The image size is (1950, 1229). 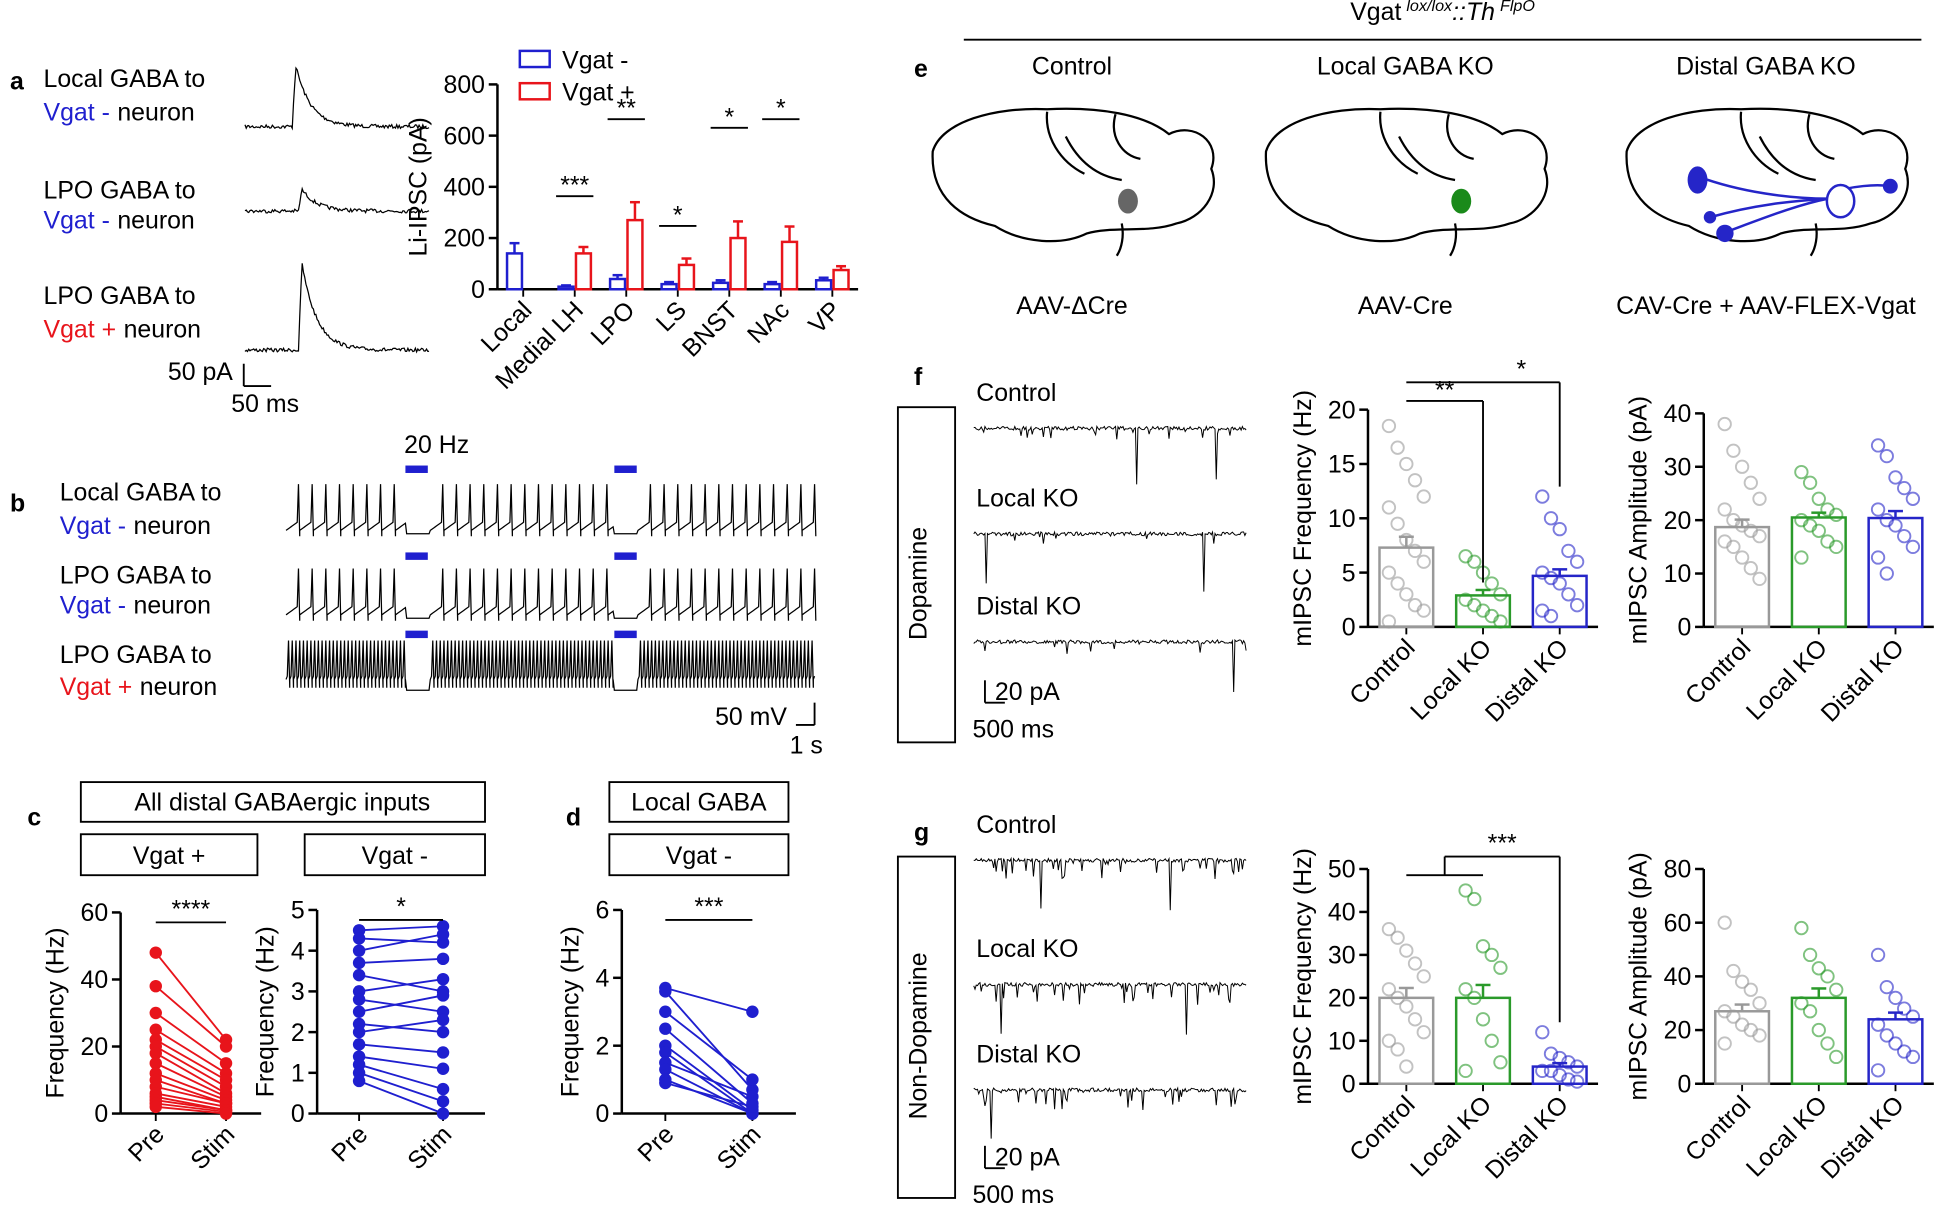 I want to click on x-tick-label: BNST, so click(x=710, y=330).